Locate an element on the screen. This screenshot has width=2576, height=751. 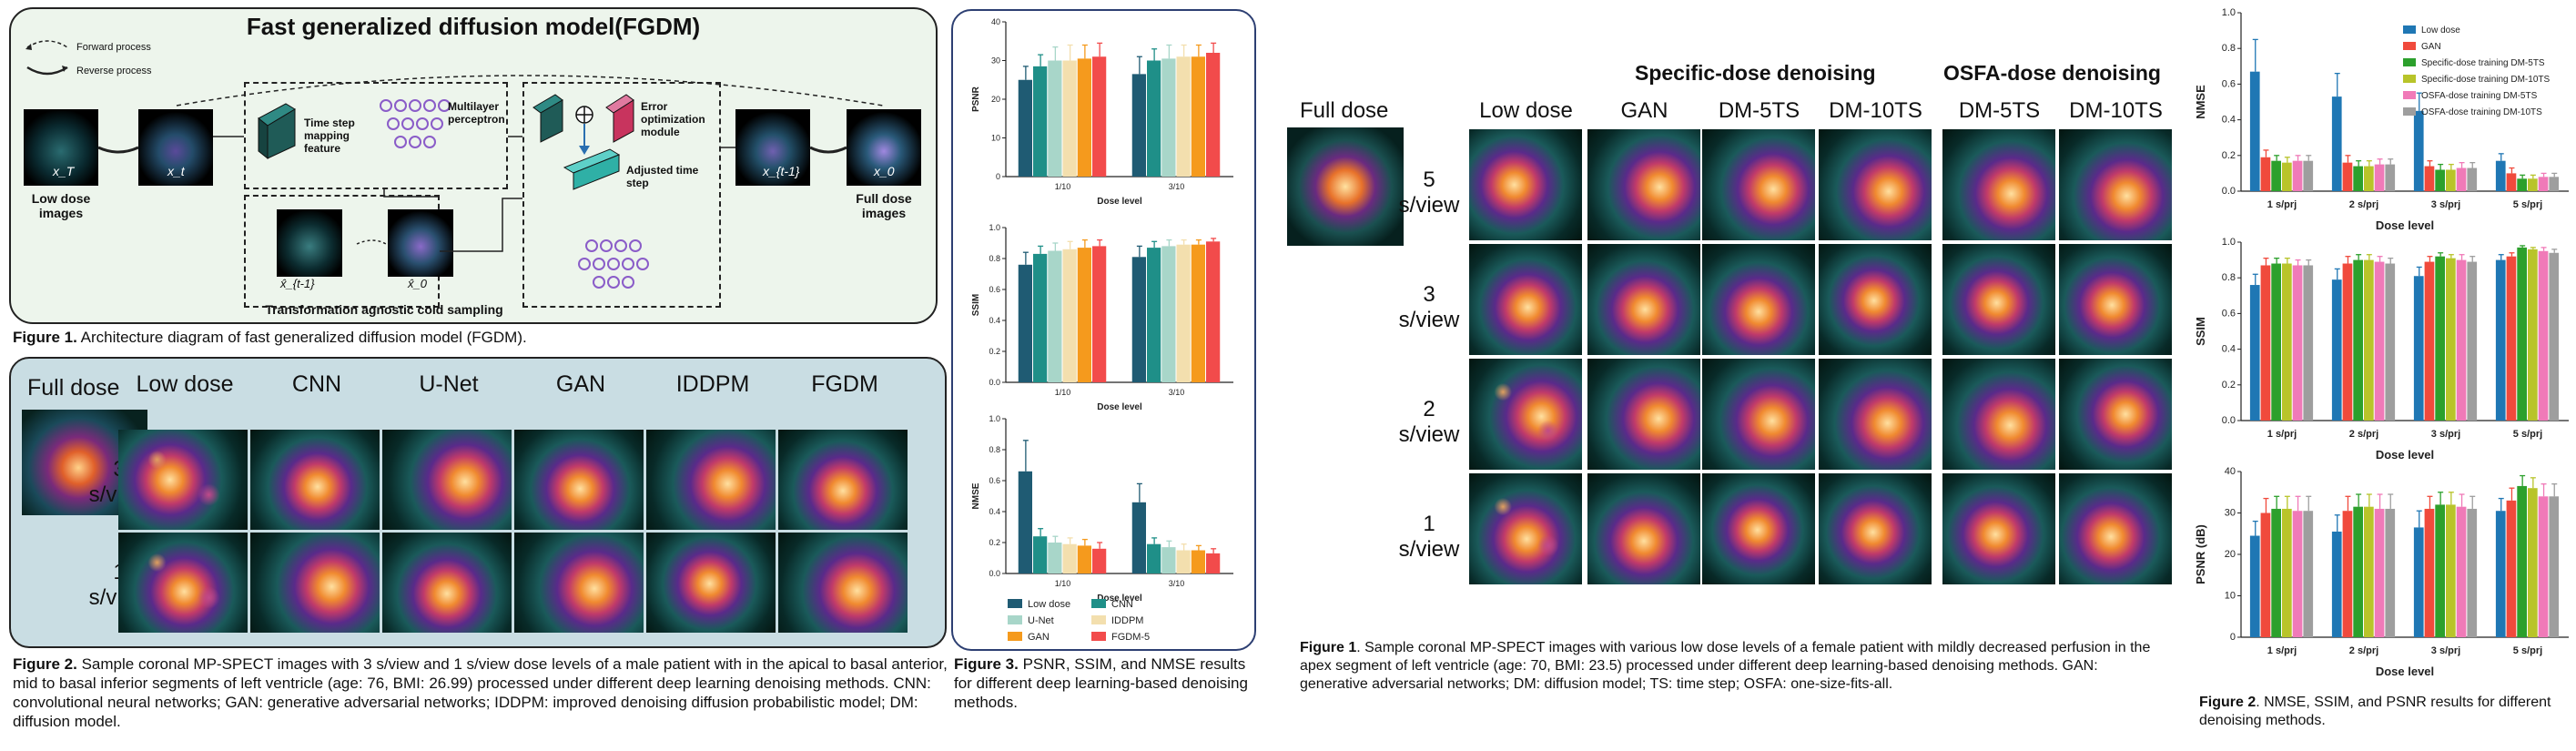
fig1b-full-dose-image is located at coordinates (1345, 186).